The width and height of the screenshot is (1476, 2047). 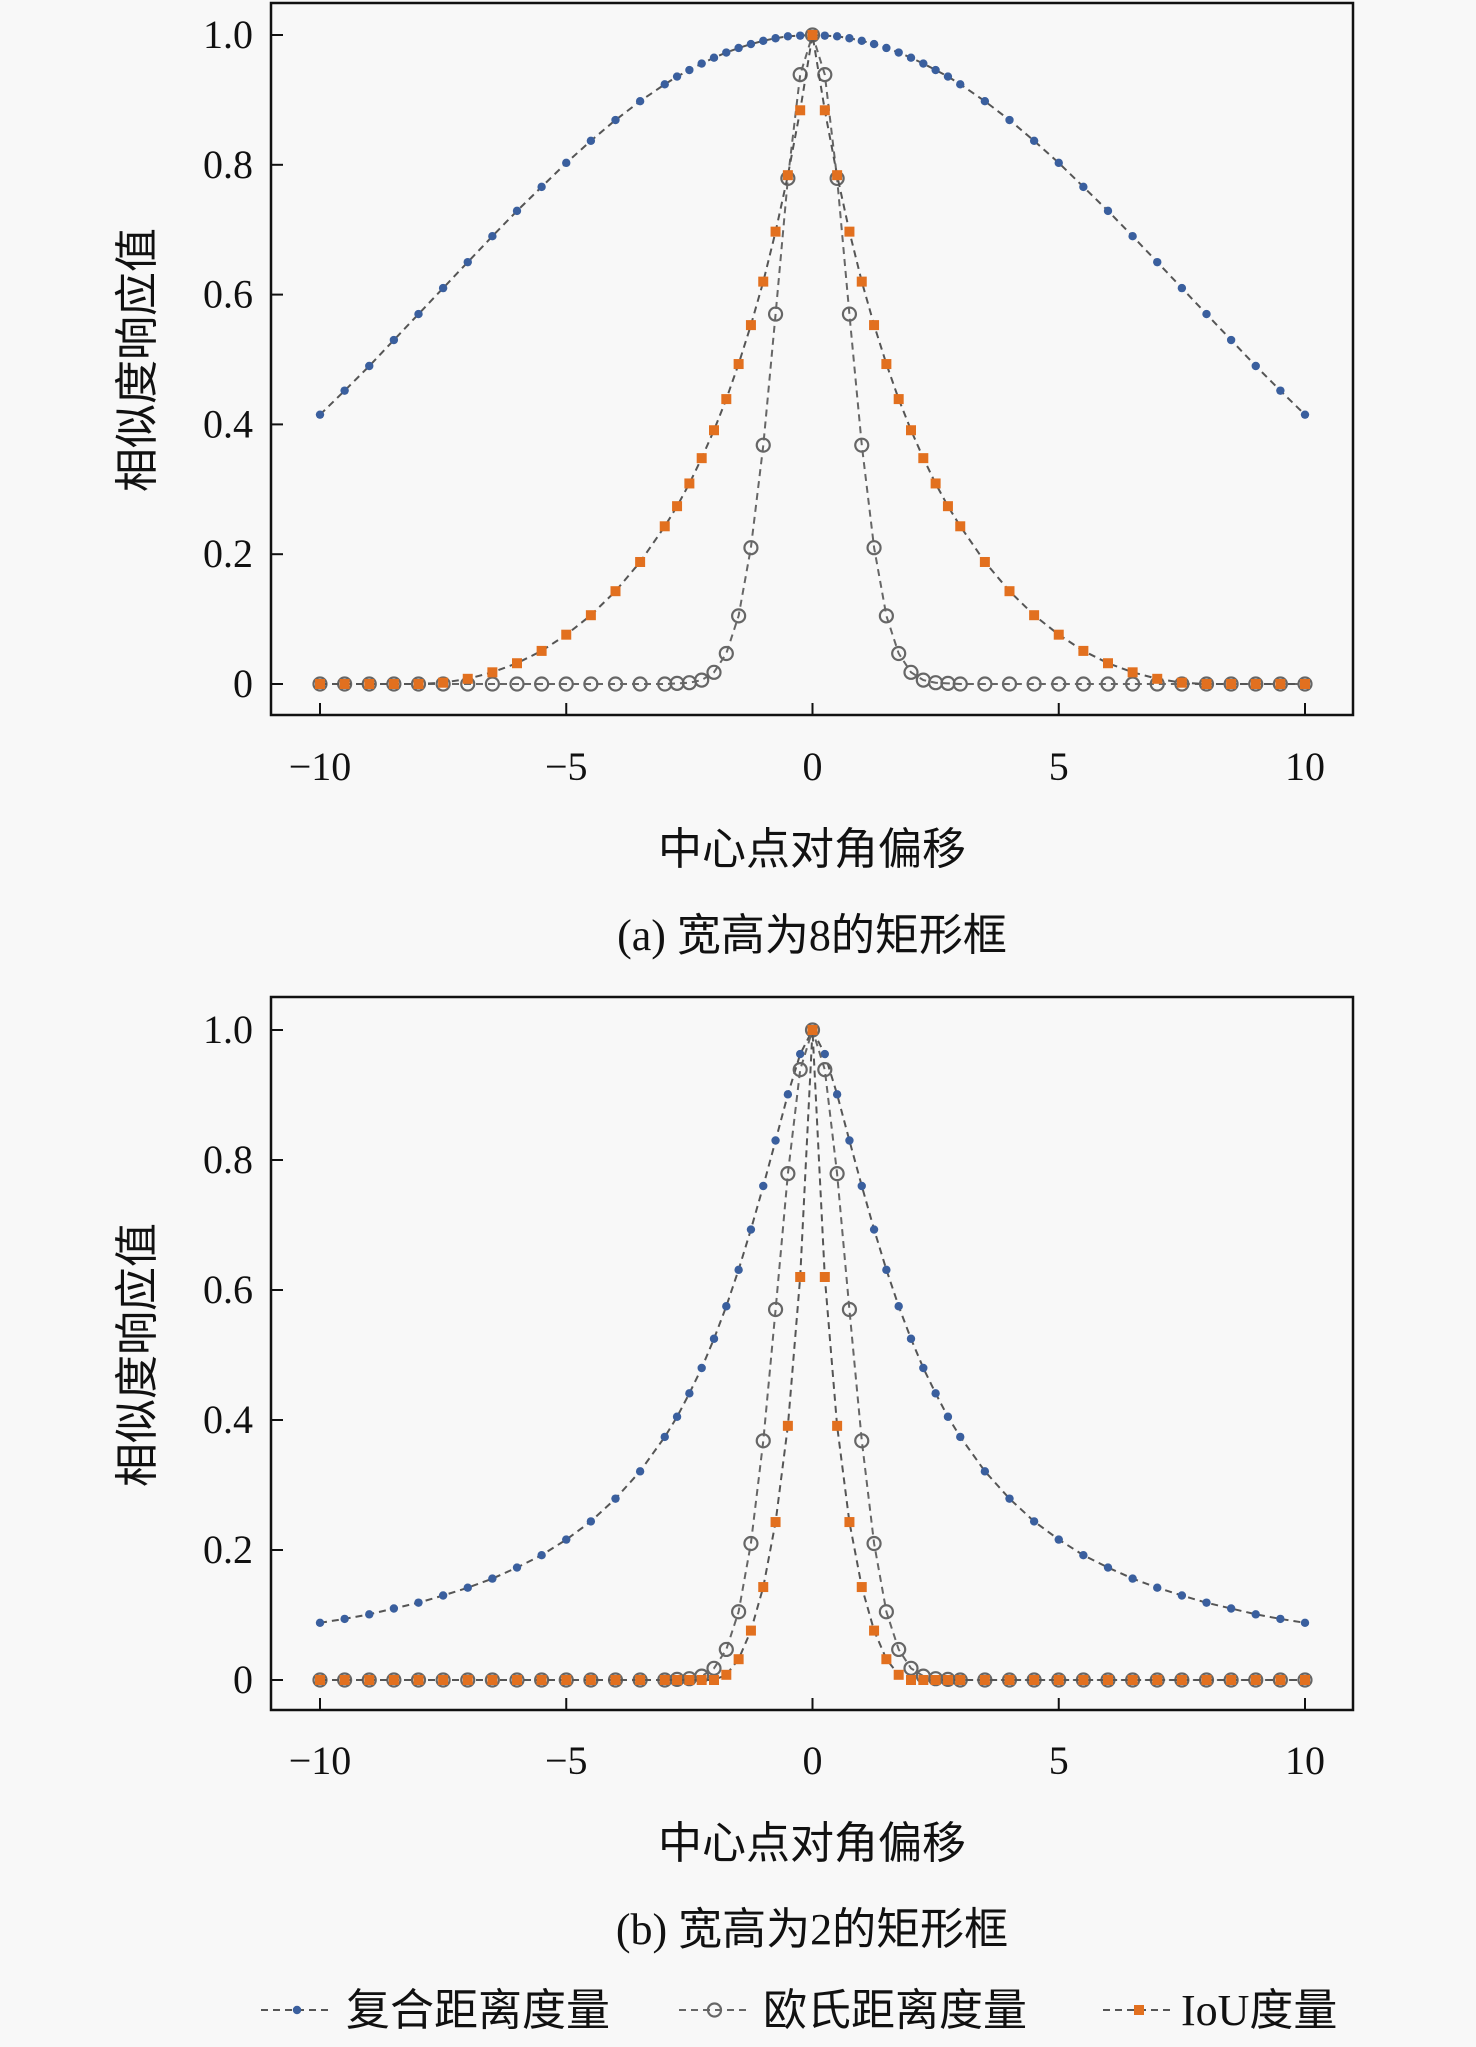 What do you see at coordinates (228, 1549) in the screenshot?
I see `y-tick-label: 0.2` at bounding box center [228, 1549].